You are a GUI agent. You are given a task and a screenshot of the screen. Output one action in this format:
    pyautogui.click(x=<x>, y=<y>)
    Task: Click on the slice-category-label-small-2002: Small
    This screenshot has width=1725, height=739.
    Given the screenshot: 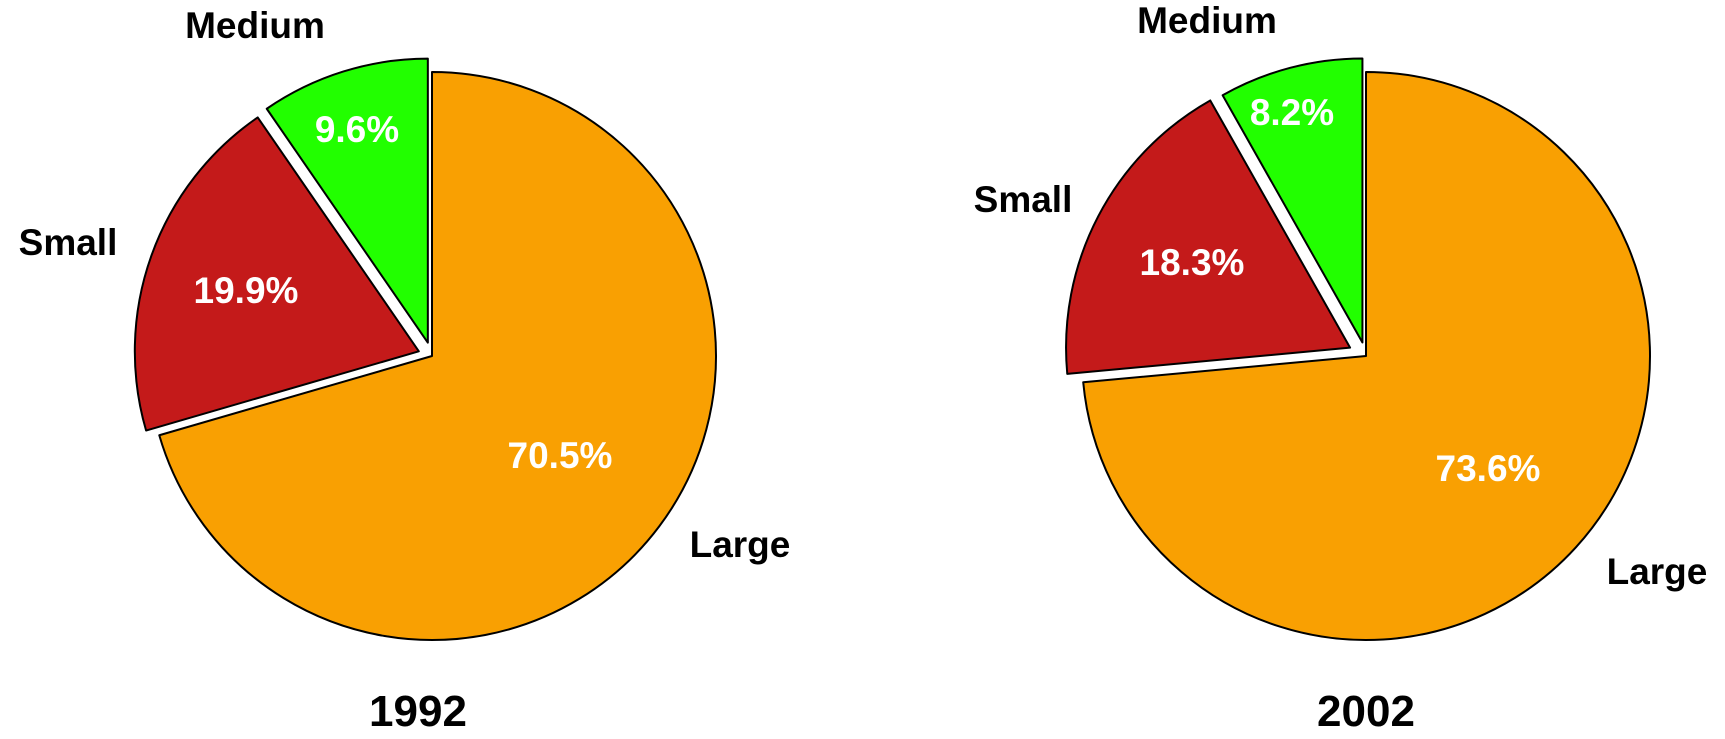 What is the action you would take?
    pyautogui.click(x=1023, y=199)
    